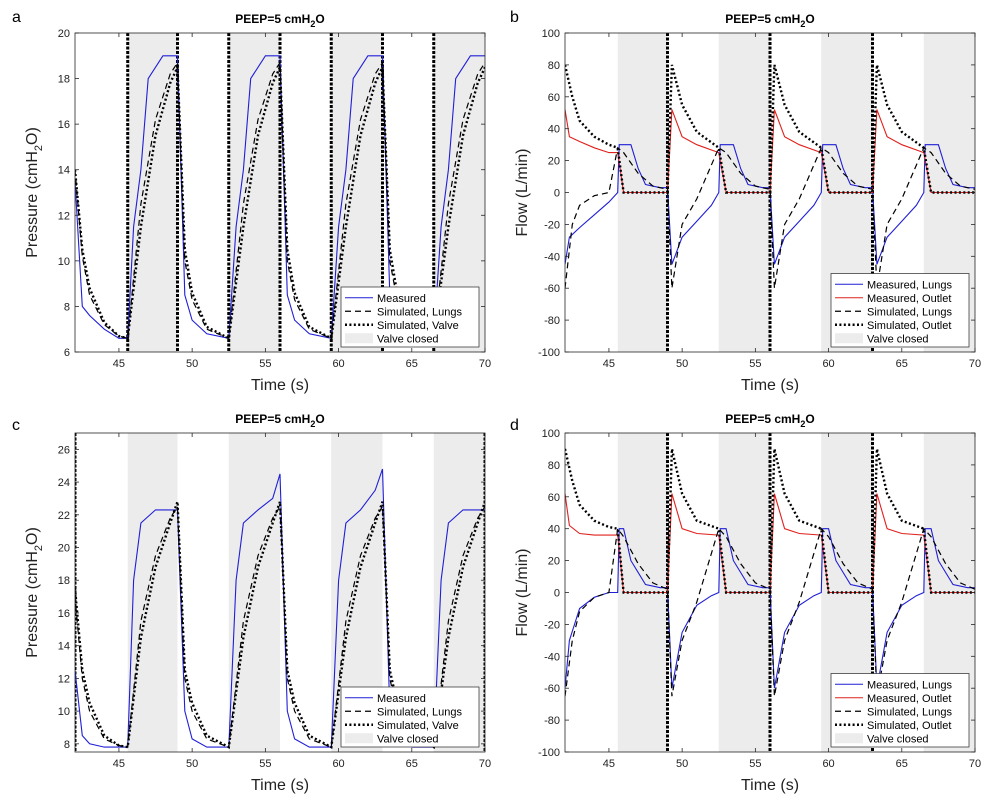  Describe the element at coordinates (557, 594) in the screenshot. I see `y-tick-label: 0` at that location.